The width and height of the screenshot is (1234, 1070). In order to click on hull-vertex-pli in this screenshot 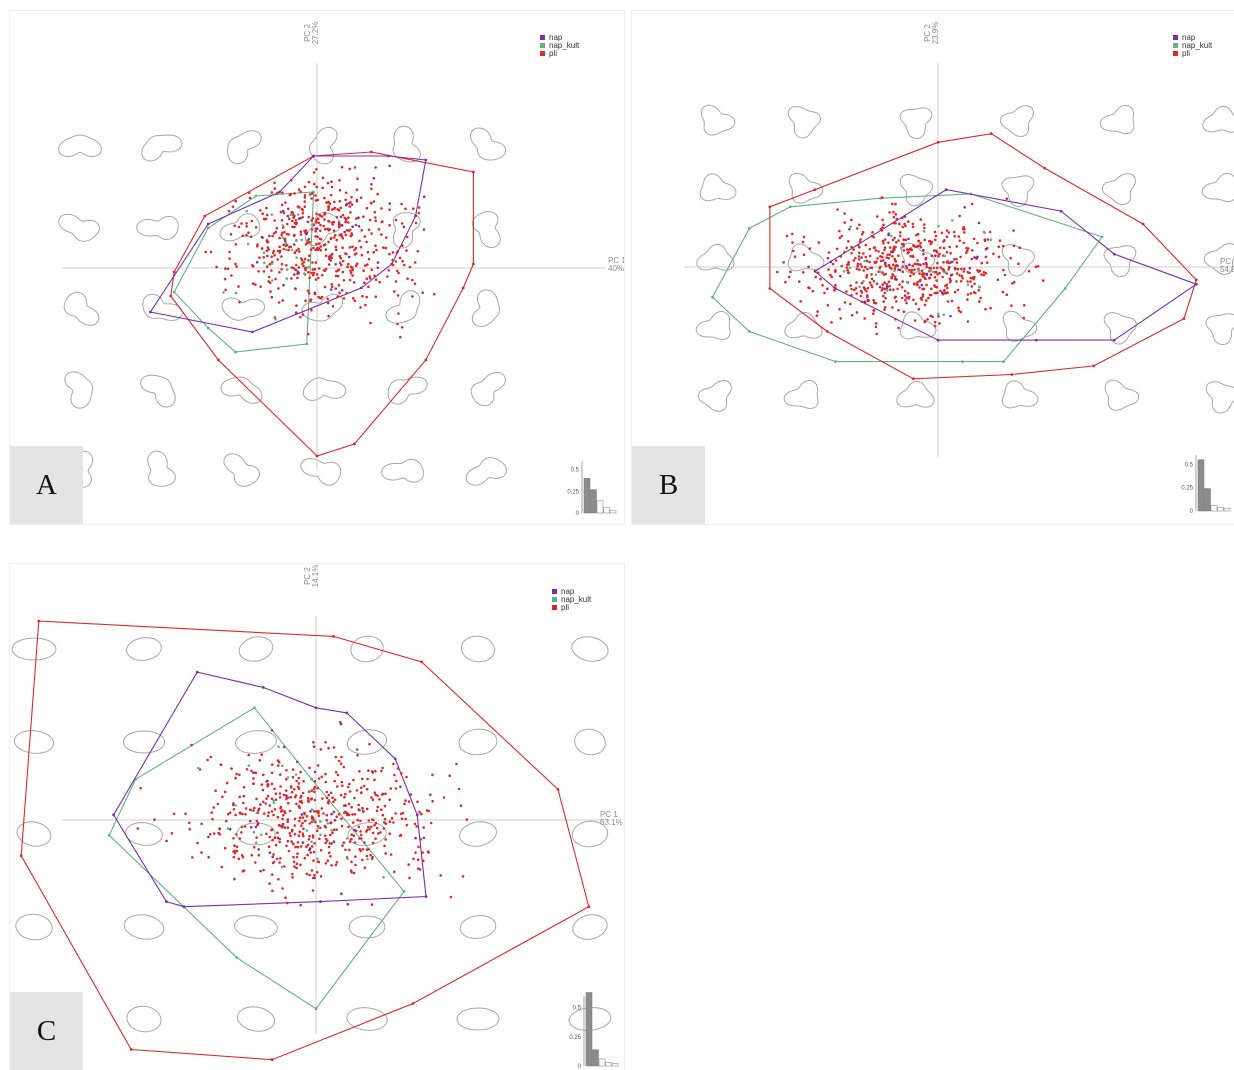, I will do `click(354, 444)`.